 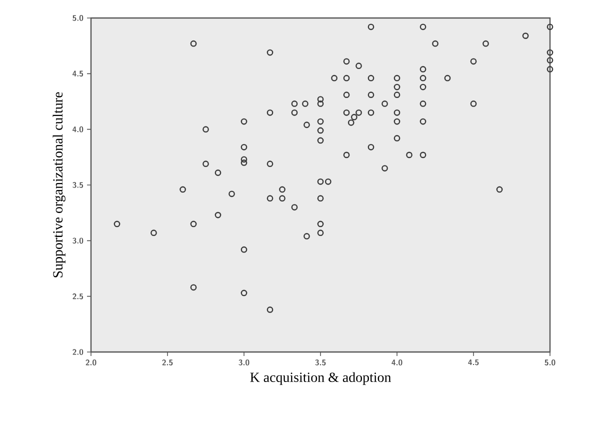 What do you see at coordinates (59, 185) in the screenshot?
I see `y-axis-title: Supportive organizational culture` at bounding box center [59, 185].